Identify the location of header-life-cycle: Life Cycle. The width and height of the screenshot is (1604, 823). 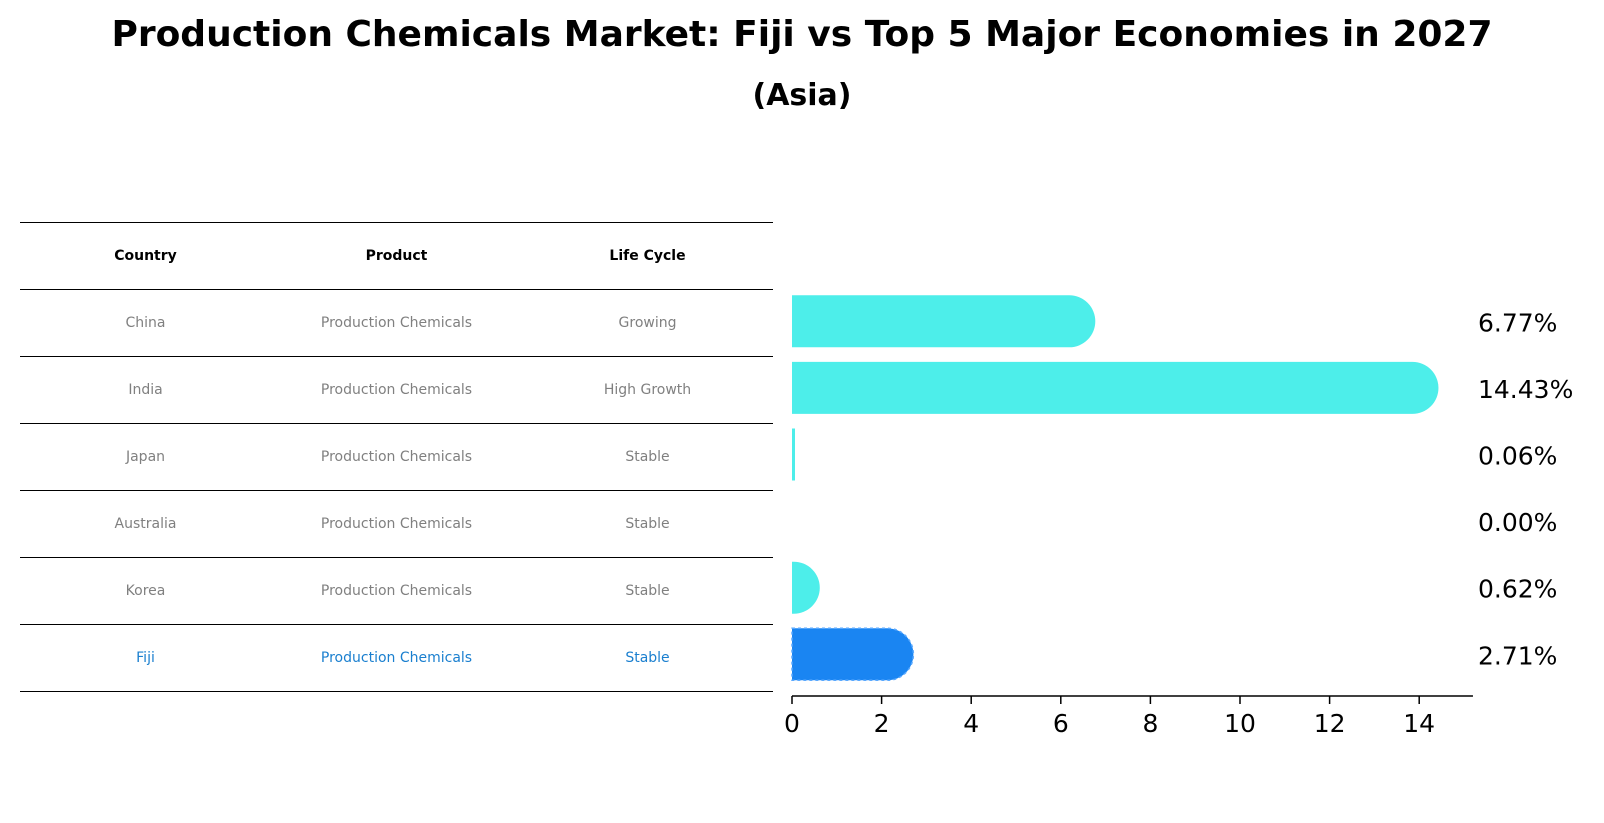
(647, 256).